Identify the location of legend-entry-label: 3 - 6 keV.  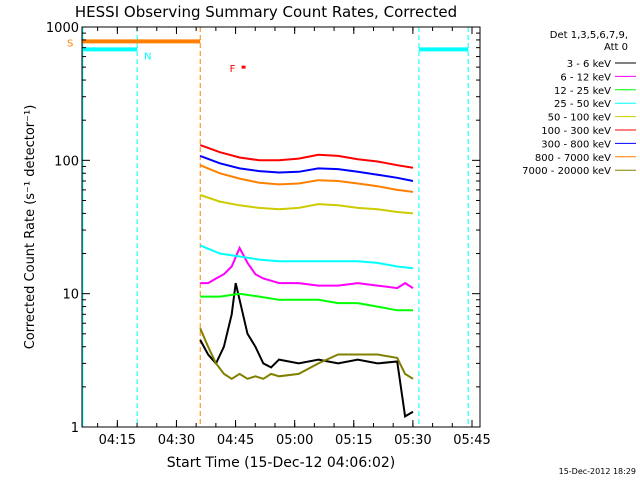
(589, 64).